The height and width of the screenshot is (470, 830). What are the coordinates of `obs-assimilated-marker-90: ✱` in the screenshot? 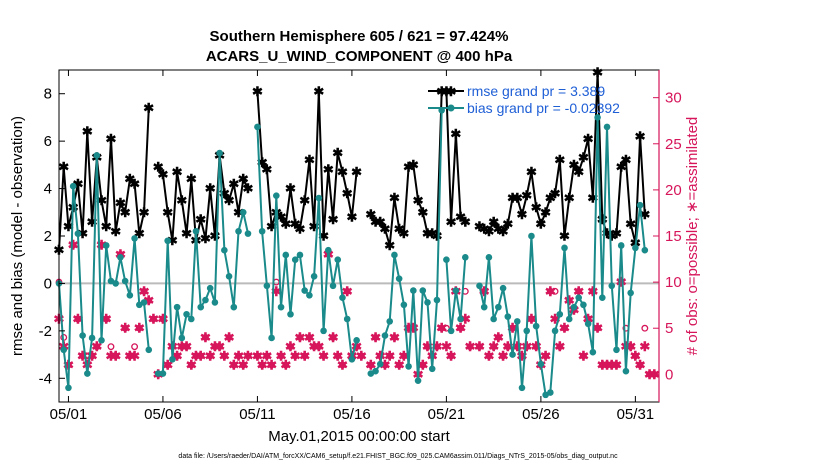 It's located at (498, 337).